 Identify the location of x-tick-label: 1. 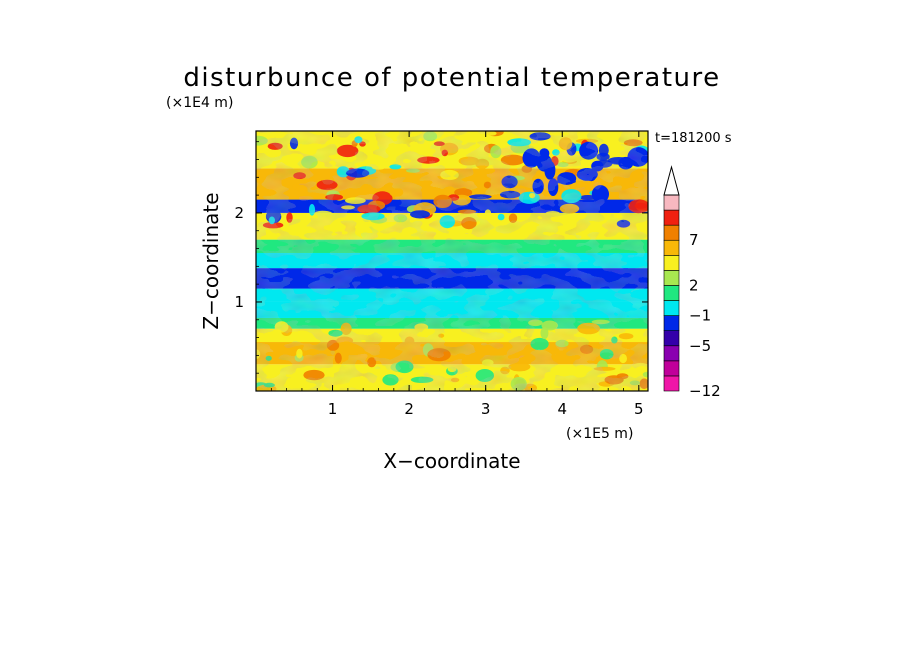
(333, 409).